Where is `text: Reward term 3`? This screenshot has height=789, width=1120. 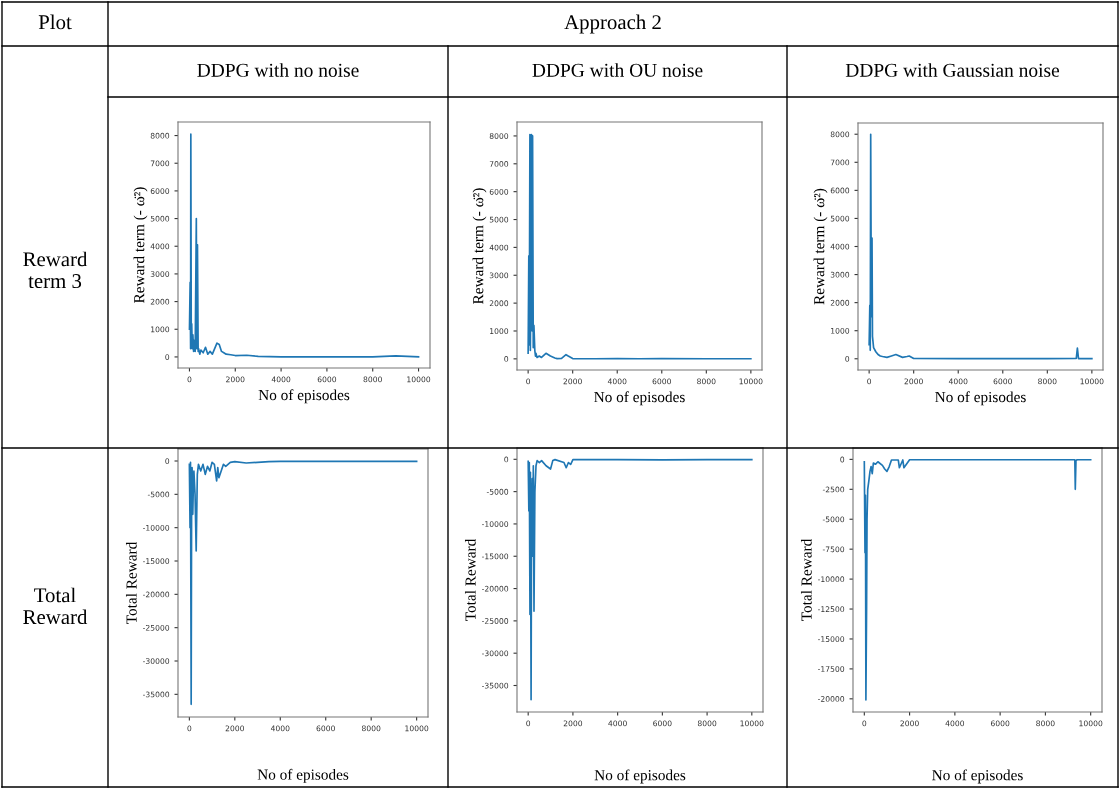
text: Reward term 3 is located at coordinates (55, 270).